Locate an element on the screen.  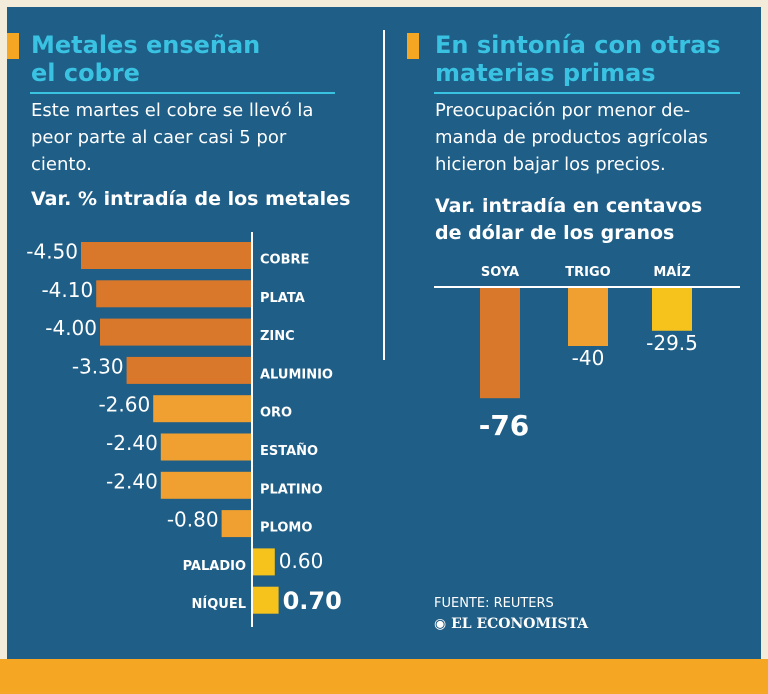
grain-category-label-1: TRIGO is located at coordinates (587, 272).